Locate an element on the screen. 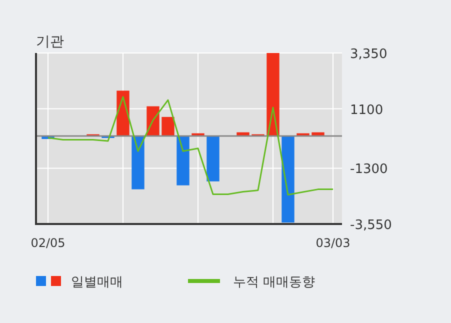 The height and width of the screenshot is (323, 451). x-tick-label: 03/03 is located at coordinates (333, 243).